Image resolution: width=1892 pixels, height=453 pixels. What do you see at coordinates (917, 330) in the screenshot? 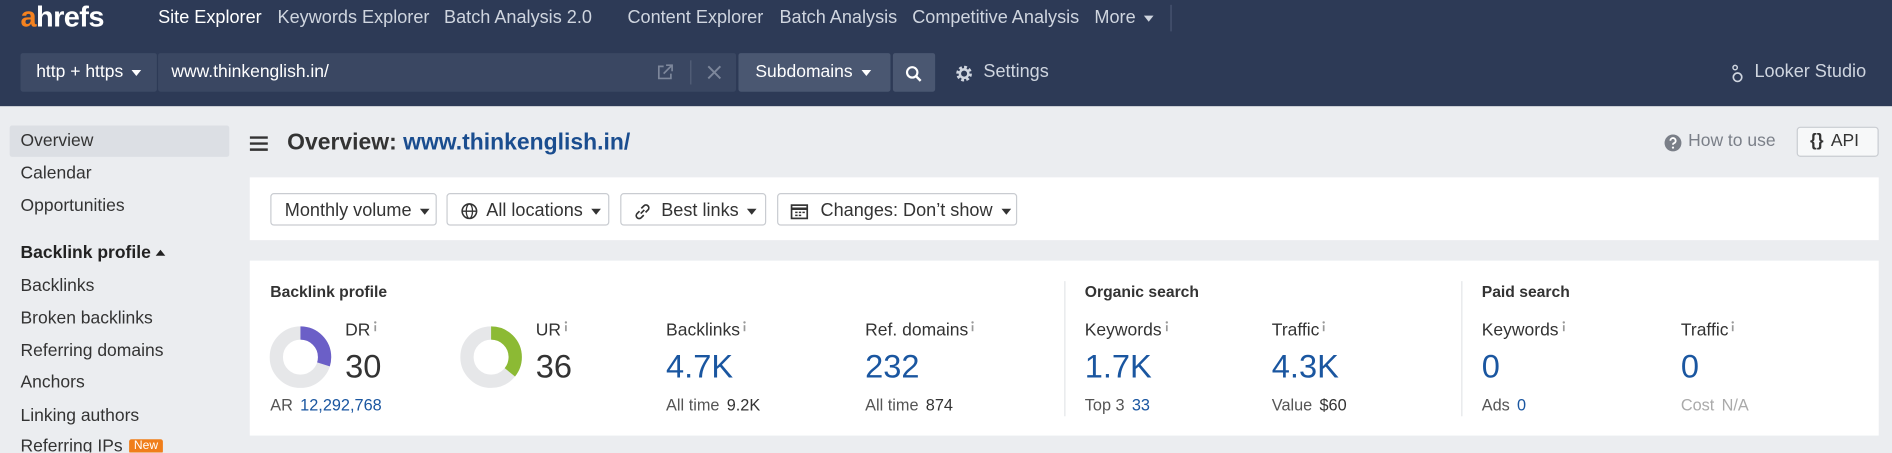
I see `metric-label: Ref. domains` at bounding box center [917, 330].